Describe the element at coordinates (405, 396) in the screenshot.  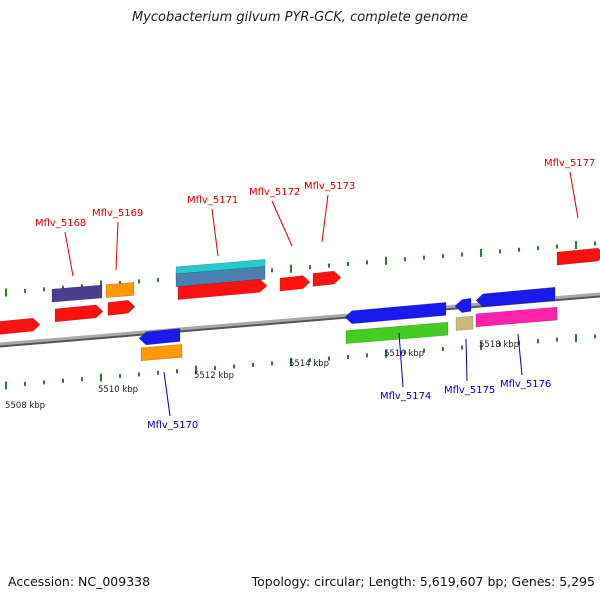
I see `gene-label: Mflv_5174` at that location.